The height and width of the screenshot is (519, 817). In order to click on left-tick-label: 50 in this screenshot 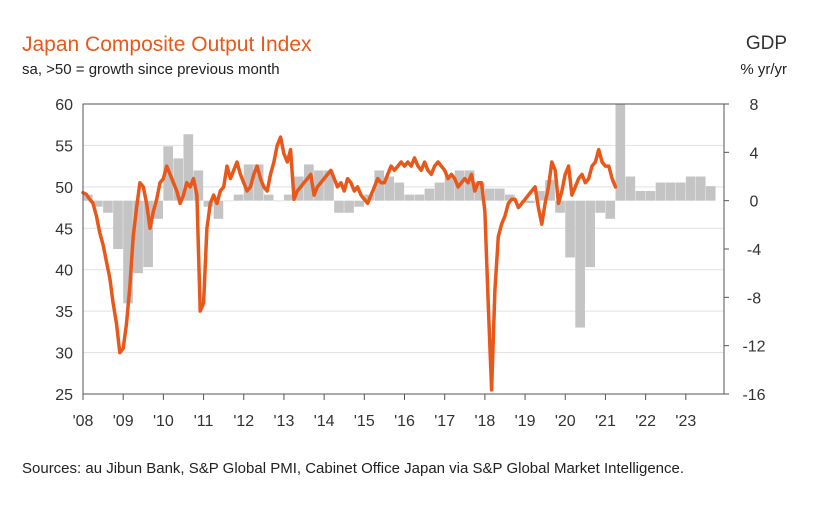, I will do `click(64, 188)`.